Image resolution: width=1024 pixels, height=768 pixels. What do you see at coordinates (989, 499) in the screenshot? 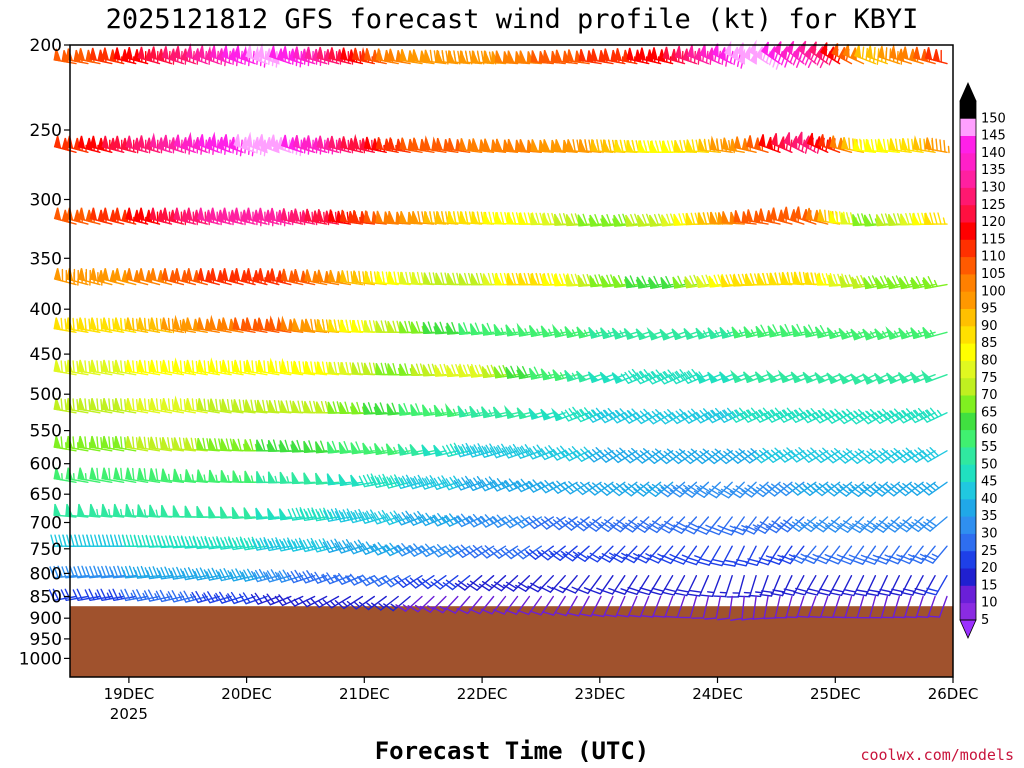
I see `colorbar-label: 40` at bounding box center [989, 499].